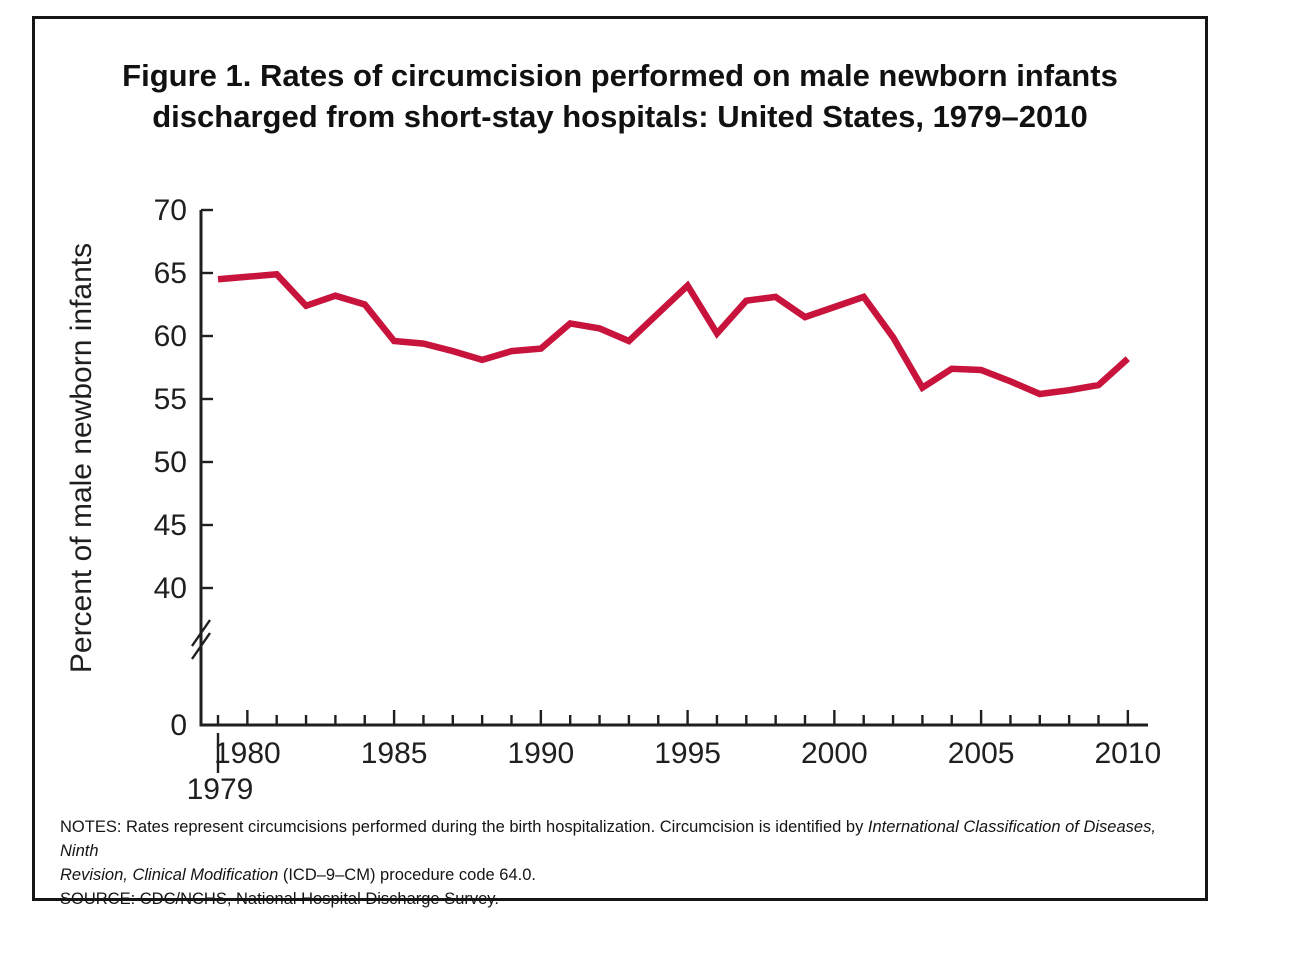 The height and width of the screenshot is (970, 1306). Describe the element at coordinates (673, 334) in the screenshot. I see `data-line` at that location.